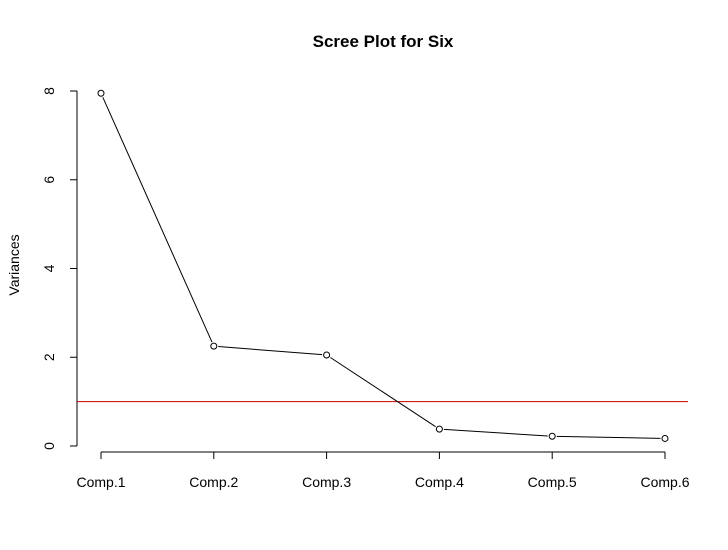 The image size is (728, 550). Describe the element at coordinates (326, 482) in the screenshot. I see `x-tick-label: Comp.3` at that location.